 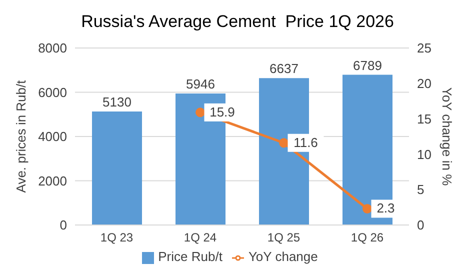 What do you see at coordinates (52, 48) in the screenshot?
I see `y-tick-label: 8000` at bounding box center [52, 48].